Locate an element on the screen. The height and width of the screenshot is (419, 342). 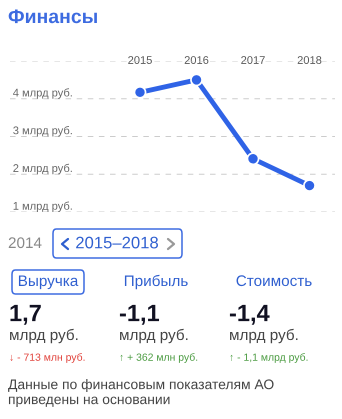
x-tick-label: 2016 is located at coordinates (196, 60).